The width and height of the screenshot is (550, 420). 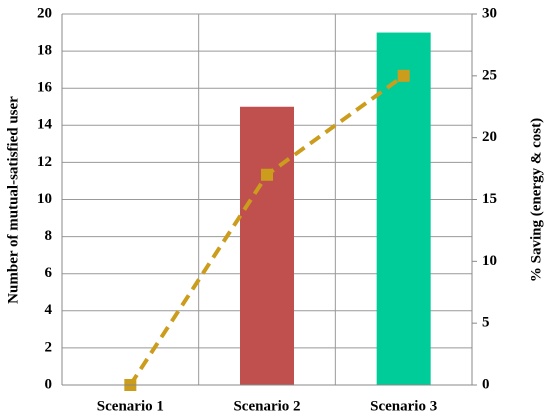 I want to click on y-tick-label: 12, so click(x=44, y=162).